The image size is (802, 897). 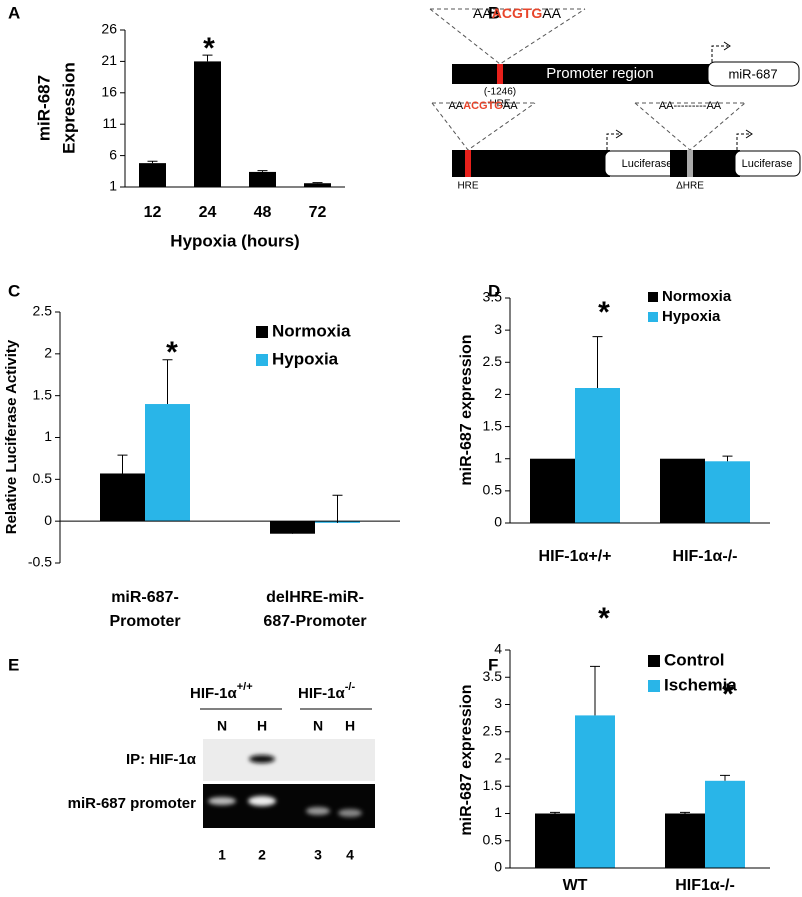 I want to click on panel-label: F, so click(x=493, y=664).